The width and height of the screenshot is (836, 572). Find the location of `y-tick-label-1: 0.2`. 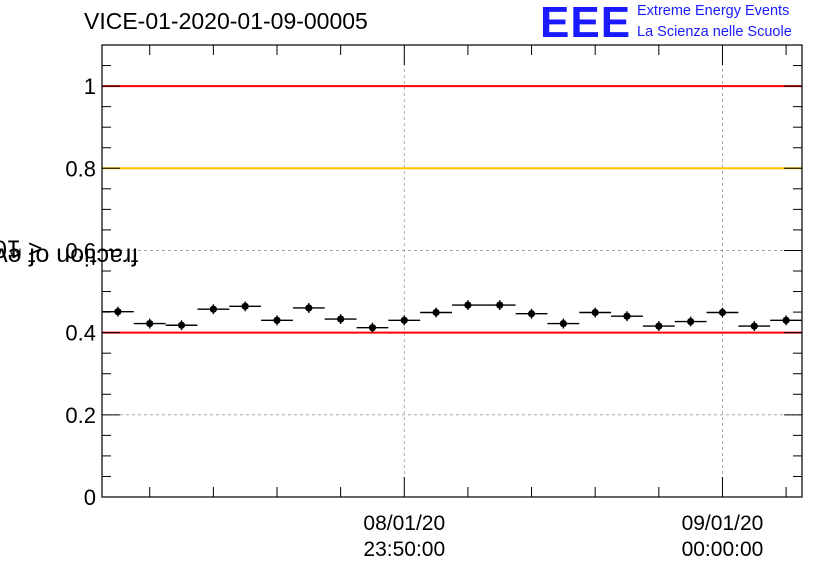

y-tick-label-1: 0.2 is located at coordinates (80, 415).